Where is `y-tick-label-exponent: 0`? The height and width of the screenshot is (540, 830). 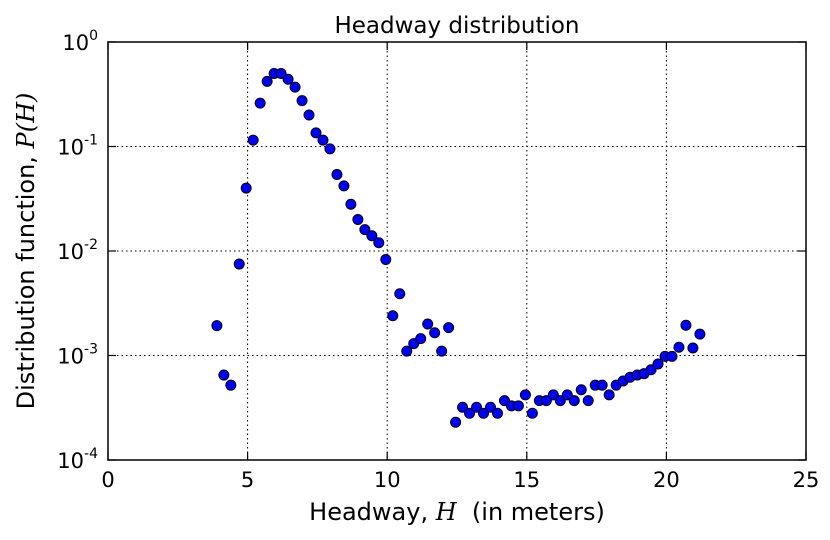
y-tick-label-exponent: 0 is located at coordinates (93, 36).